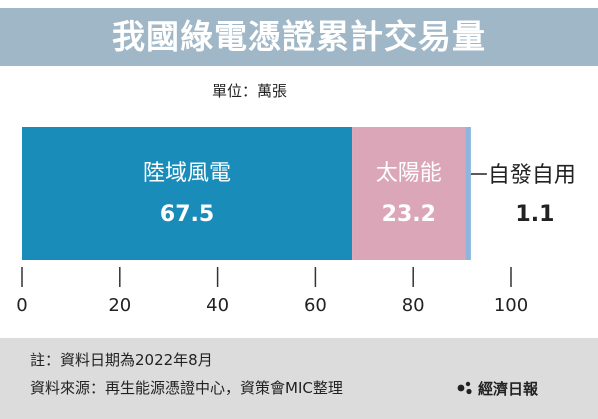 This screenshot has width=598, height=419. I want to click on date-note: 註：資料日期為2022年8月, so click(121, 360).